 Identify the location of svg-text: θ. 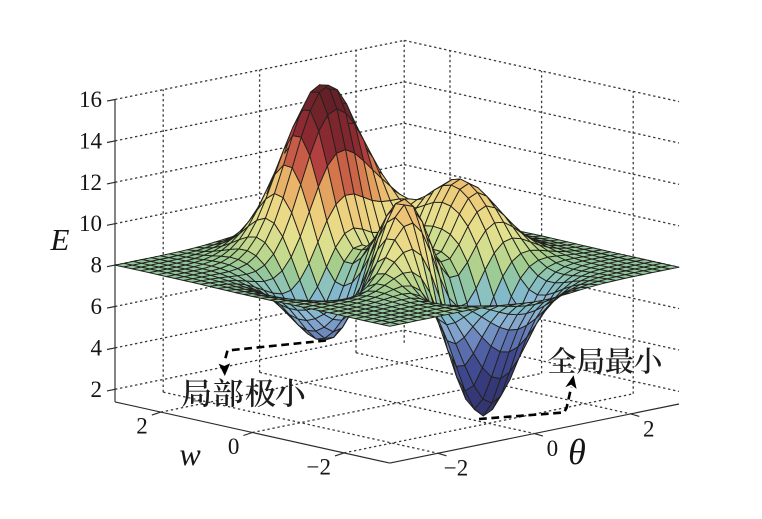
(577, 452).